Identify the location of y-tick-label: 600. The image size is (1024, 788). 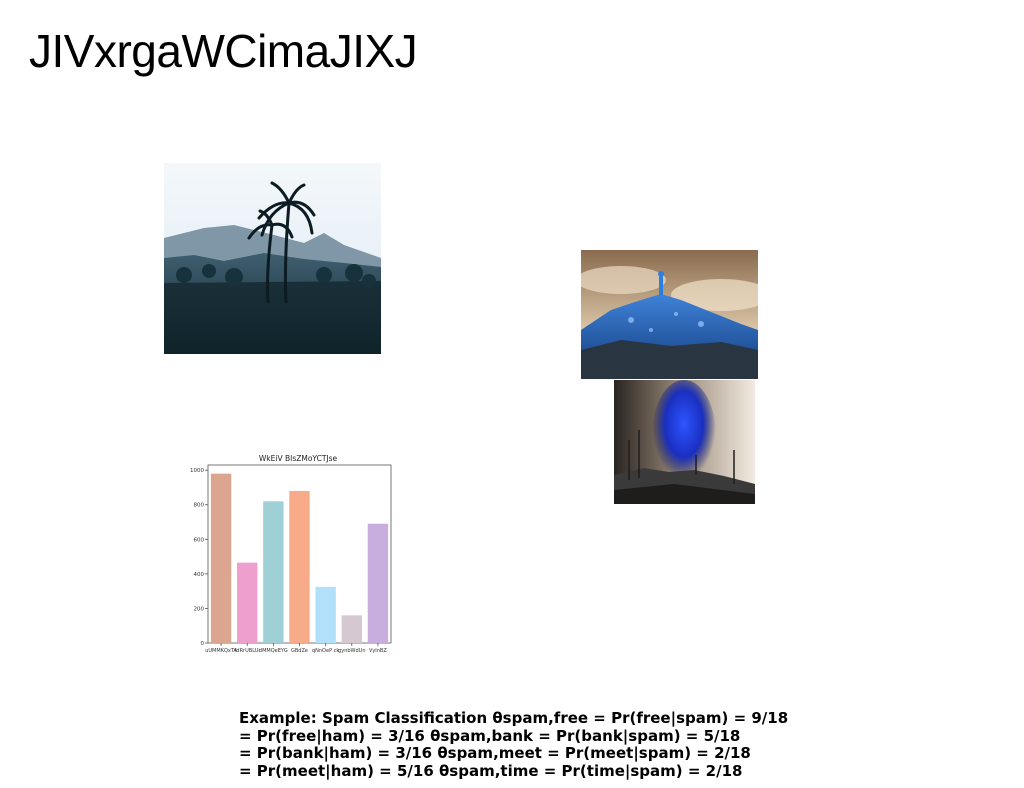
(199, 540).